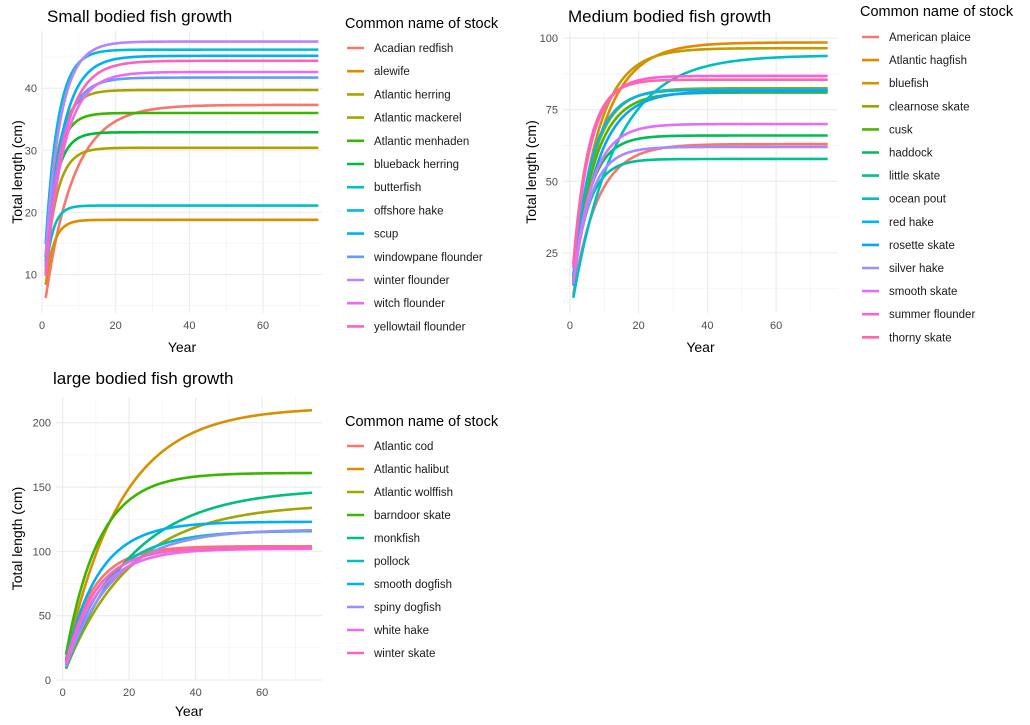 This screenshot has width=1030, height=725. I want to click on legend-label: offshore hake, so click(408, 211).